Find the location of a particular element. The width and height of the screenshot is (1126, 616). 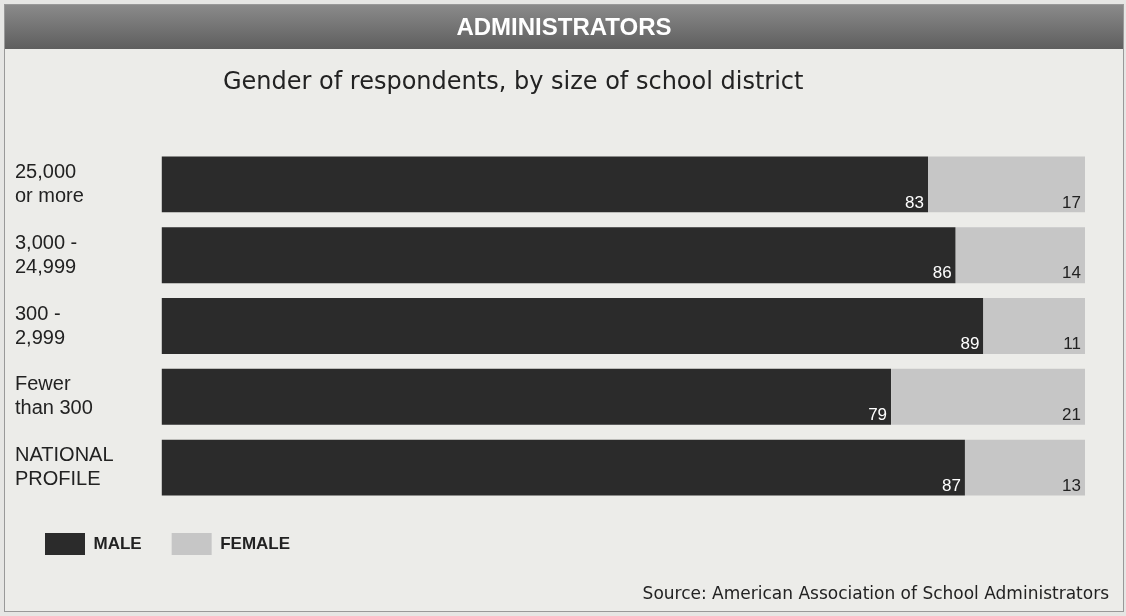

data-label: 11 is located at coordinates (1072, 344).